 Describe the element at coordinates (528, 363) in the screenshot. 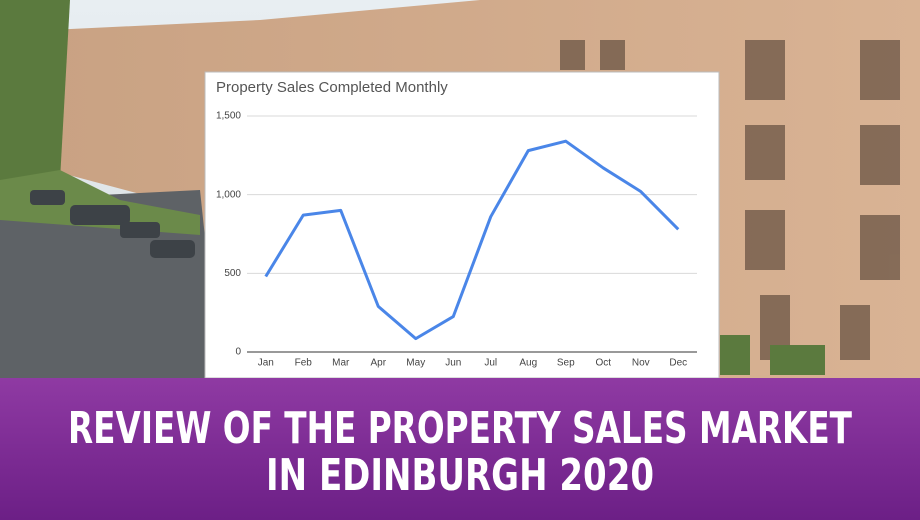

I see `x-tick-label: Aug` at that location.